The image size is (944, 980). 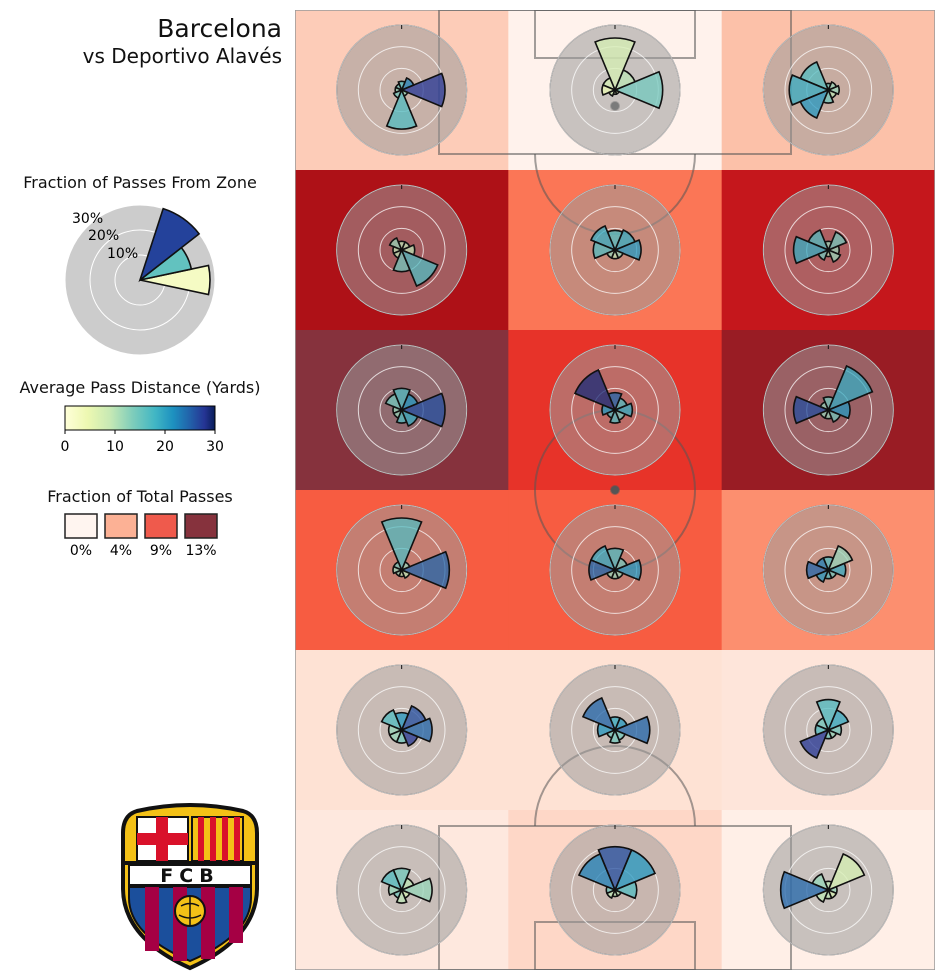 I want to click on colorbar-tick-0: 0, so click(x=65, y=447).